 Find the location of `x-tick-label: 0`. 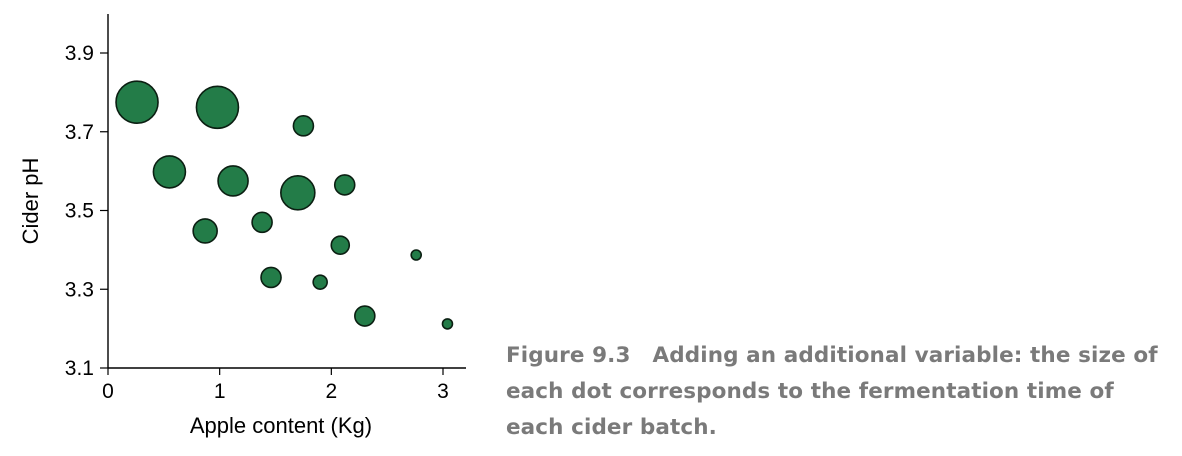

x-tick-label: 0 is located at coordinates (108, 391).